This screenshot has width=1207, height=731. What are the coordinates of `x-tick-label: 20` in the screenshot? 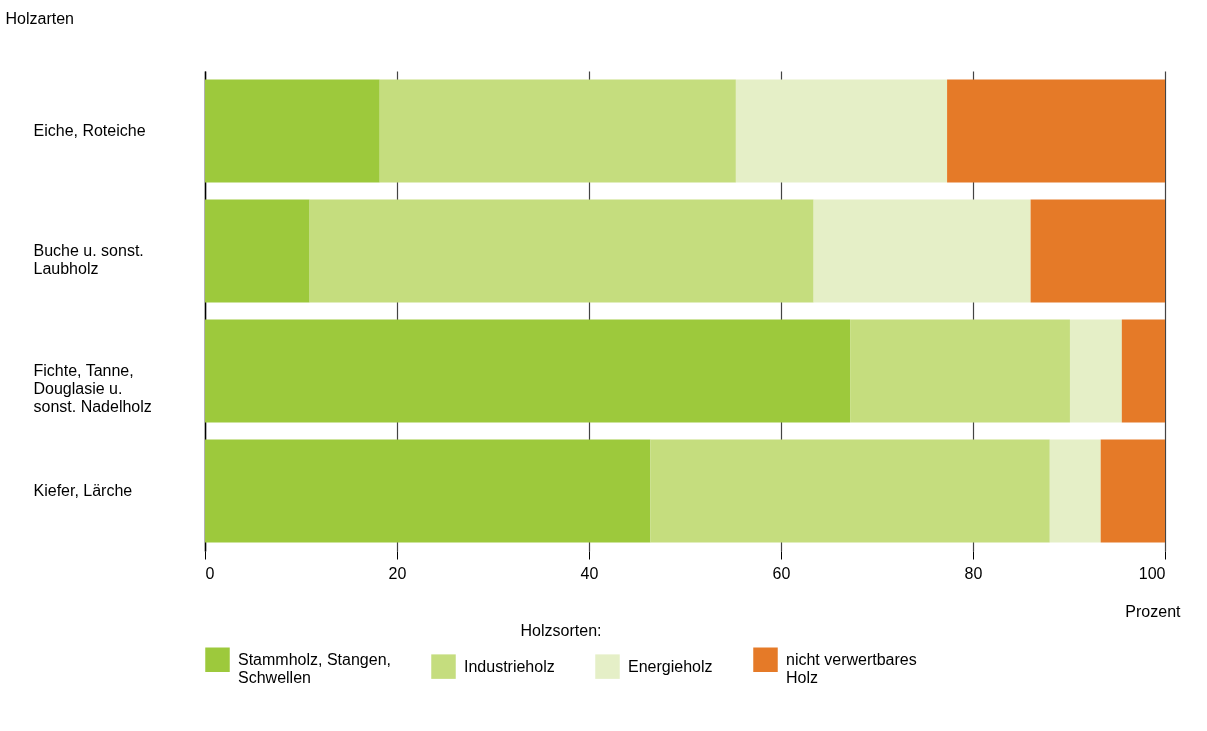 It's located at (397, 573).